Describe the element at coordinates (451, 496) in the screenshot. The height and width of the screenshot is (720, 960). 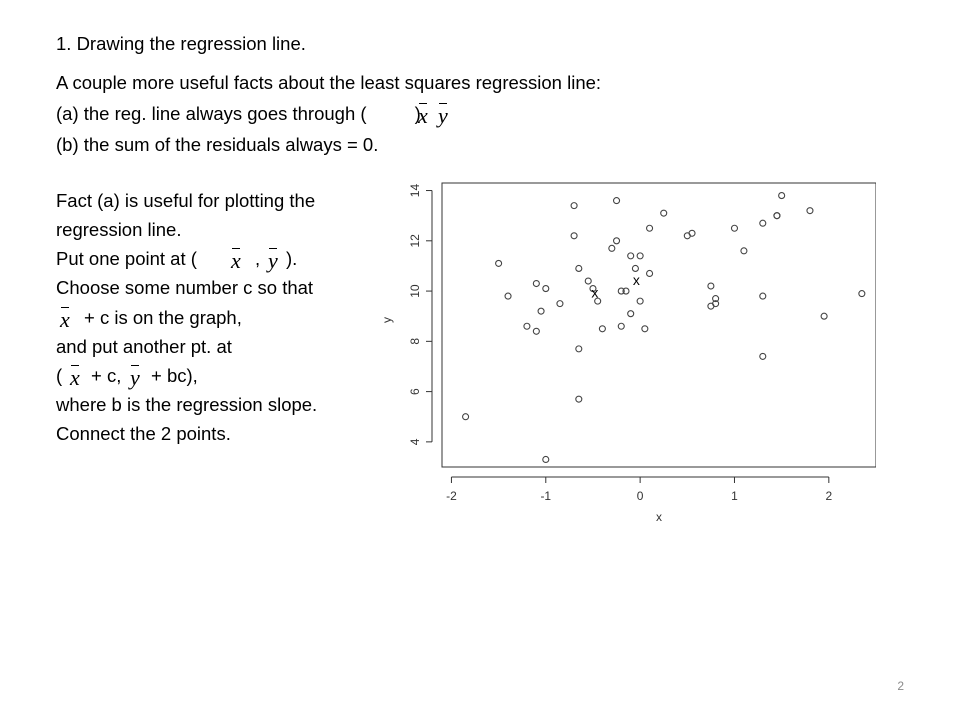
I see `x-tick-label: -2` at that location.